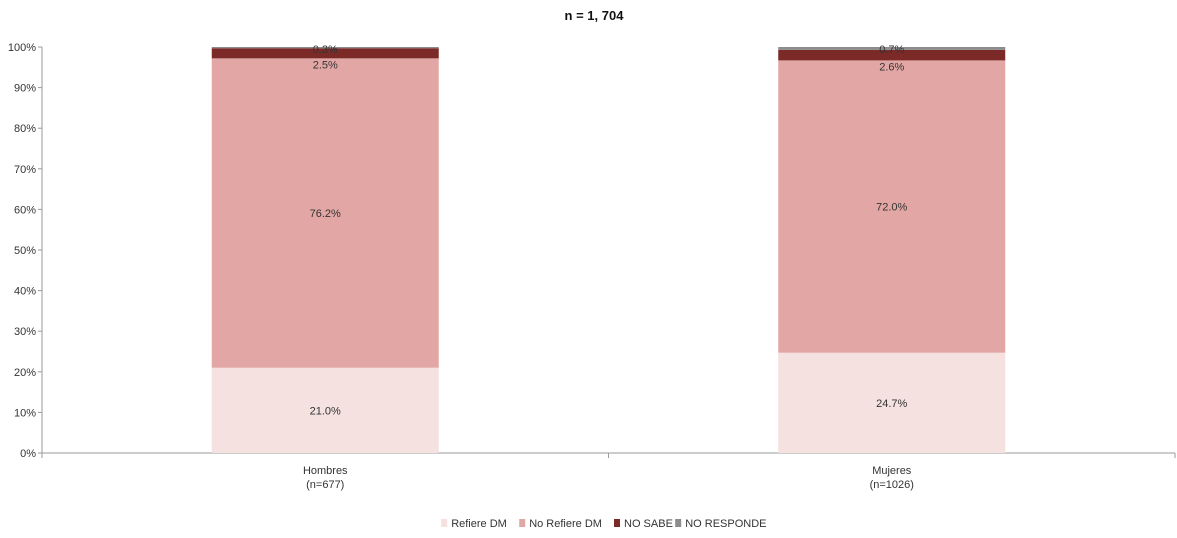 The width and height of the screenshot is (1177, 538). I want to click on y-tick-label: 10%, so click(25, 413).